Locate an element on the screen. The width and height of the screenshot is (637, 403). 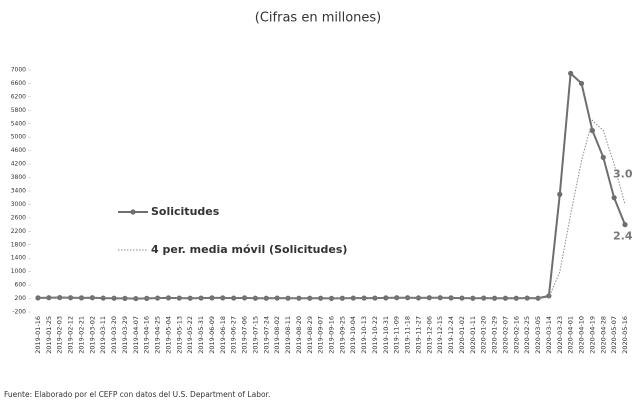
x-tick-label: 2020-01-11 is located at coordinates (473, 335).